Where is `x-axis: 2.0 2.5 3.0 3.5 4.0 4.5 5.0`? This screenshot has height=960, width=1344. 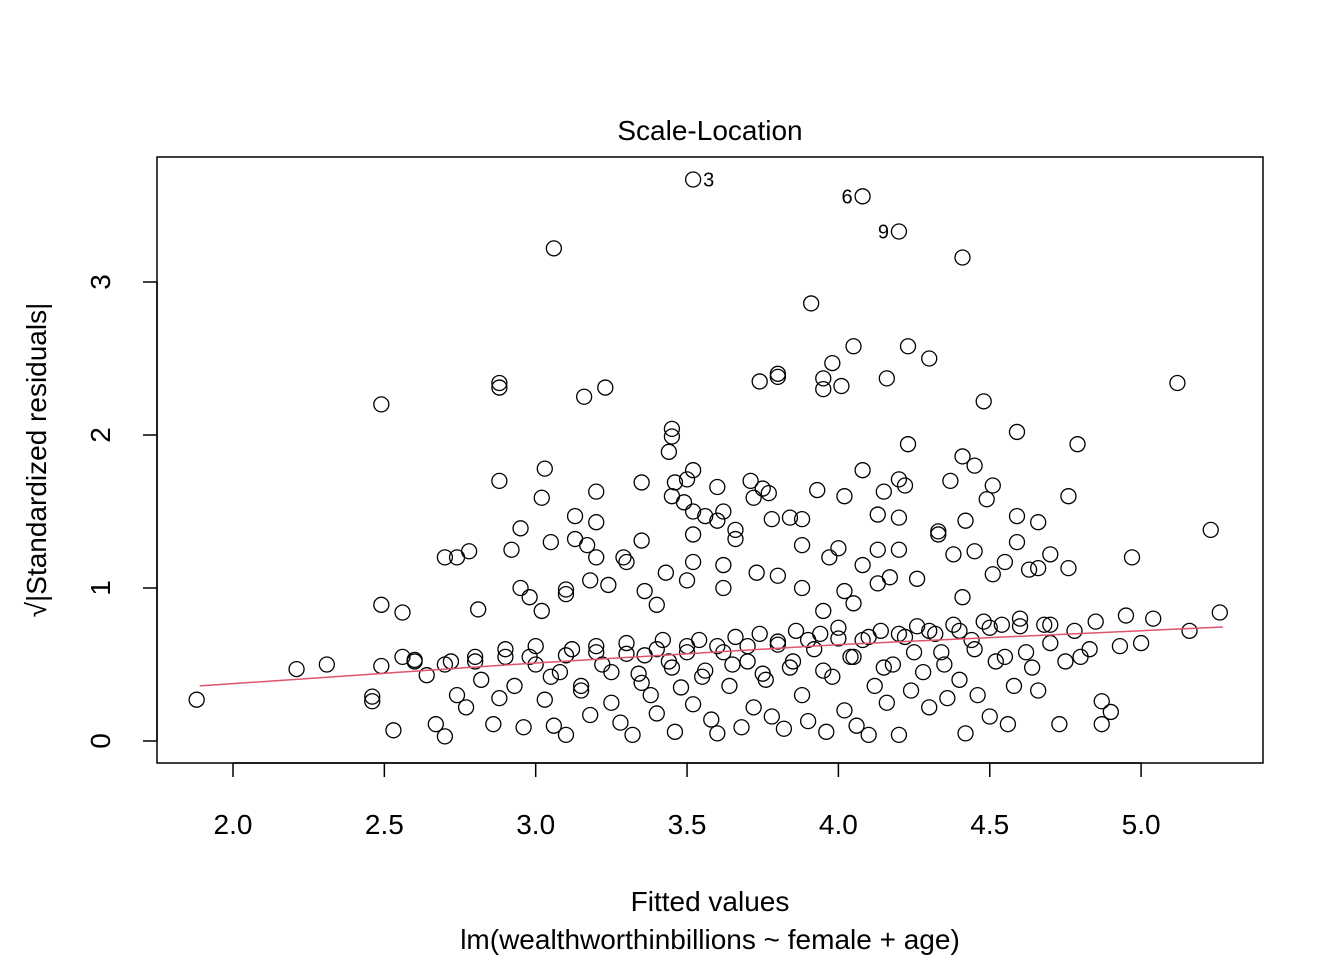
x-axis: 2.0 2.5 3.0 3.5 4.0 4.5 5.0 is located at coordinates (687, 801).